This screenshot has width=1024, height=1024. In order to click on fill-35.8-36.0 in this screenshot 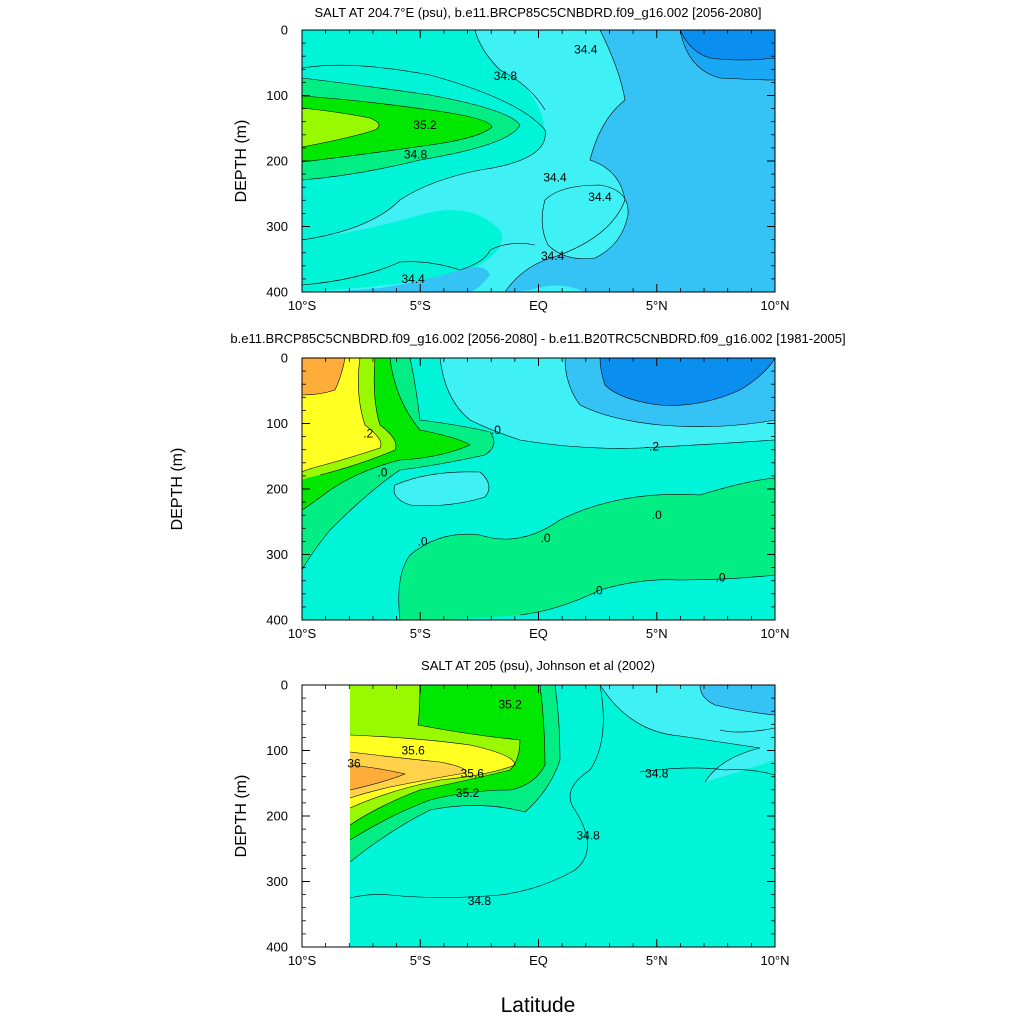, I will do `click(408, 775)`.